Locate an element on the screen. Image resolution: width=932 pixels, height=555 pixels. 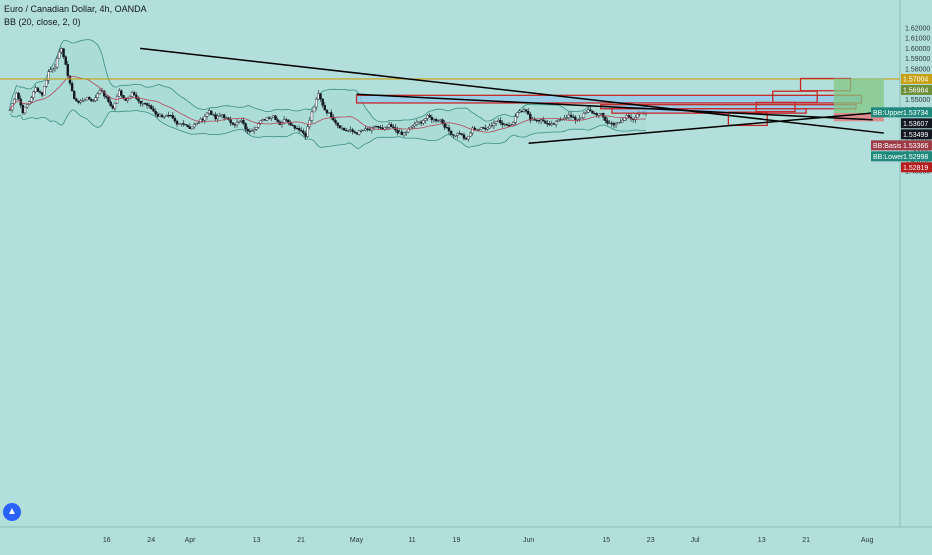
price-tag-value: 1.53607 is located at coordinates (915, 124).